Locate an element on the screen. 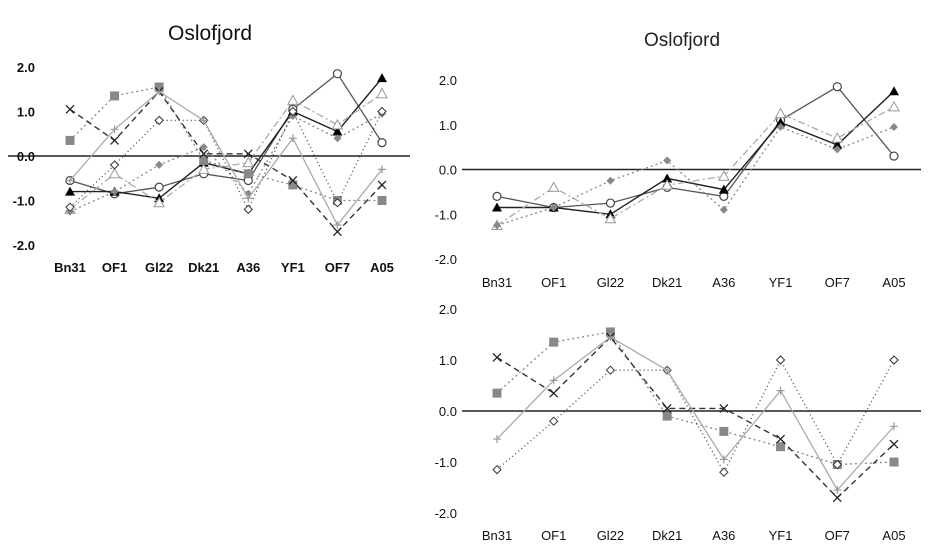  series-plus is located at coordinates (695, 414).